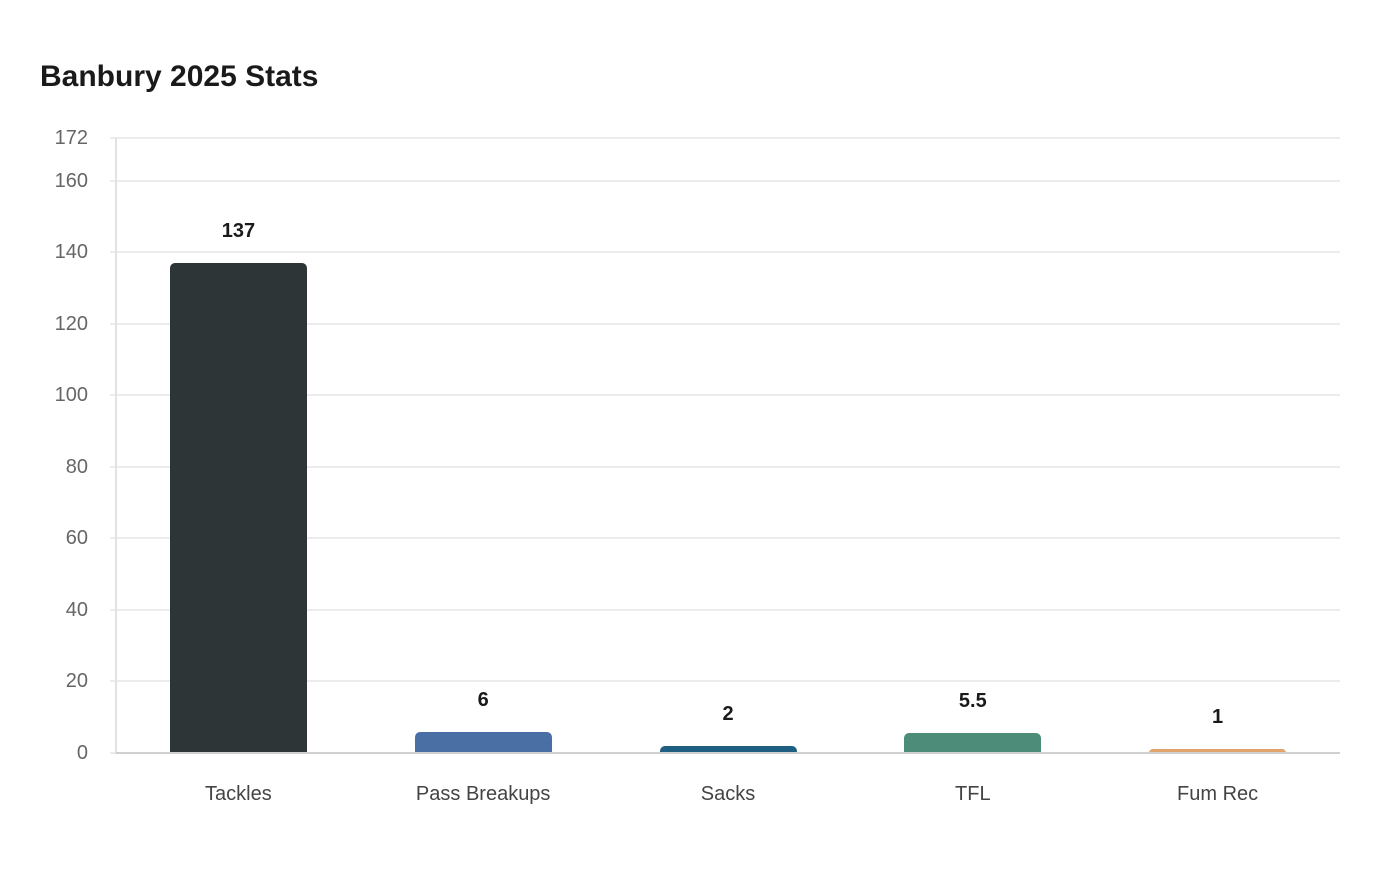 The width and height of the screenshot is (1400, 880). What do you see at coordinates (71, 323) in the screenshot?
I see `y-tick-label: 120` at bounding box center [71, 323].